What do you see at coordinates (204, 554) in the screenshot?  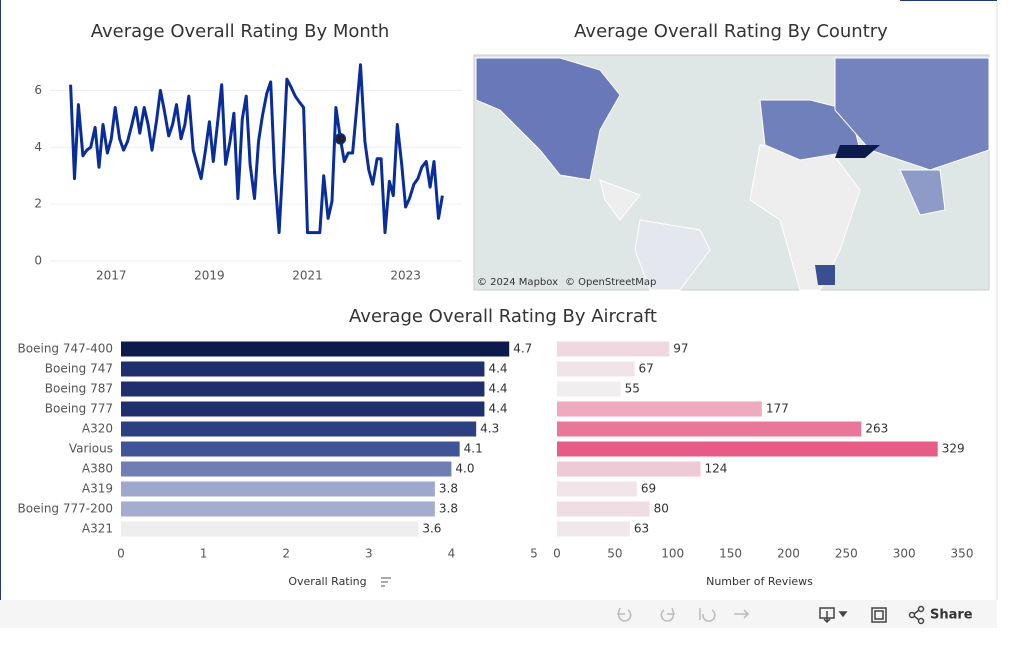 I see `x-tick-label: 1` at bounding box center [204, 554].